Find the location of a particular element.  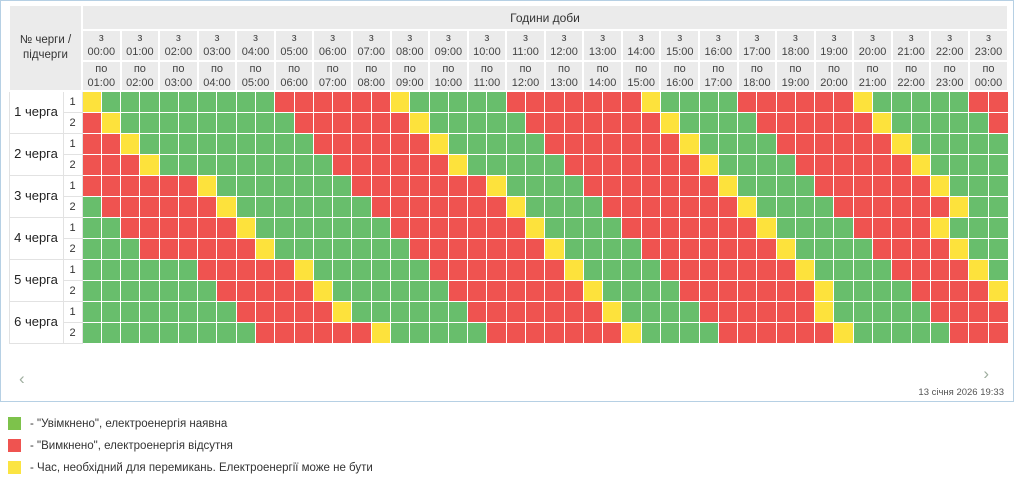

schedule-row: 2 черга 1 is located at coordinates (508, 154).